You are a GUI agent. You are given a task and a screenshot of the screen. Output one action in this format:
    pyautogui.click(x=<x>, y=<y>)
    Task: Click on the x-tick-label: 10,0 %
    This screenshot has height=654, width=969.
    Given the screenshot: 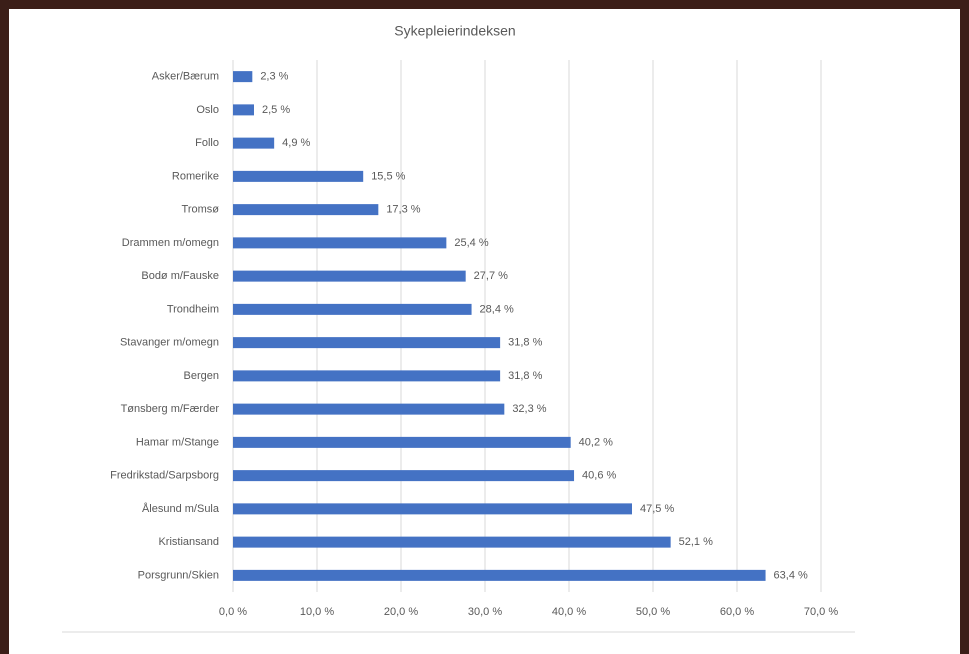 What is the action you would take?
    pyautogui.click(x=317, y=612)
    